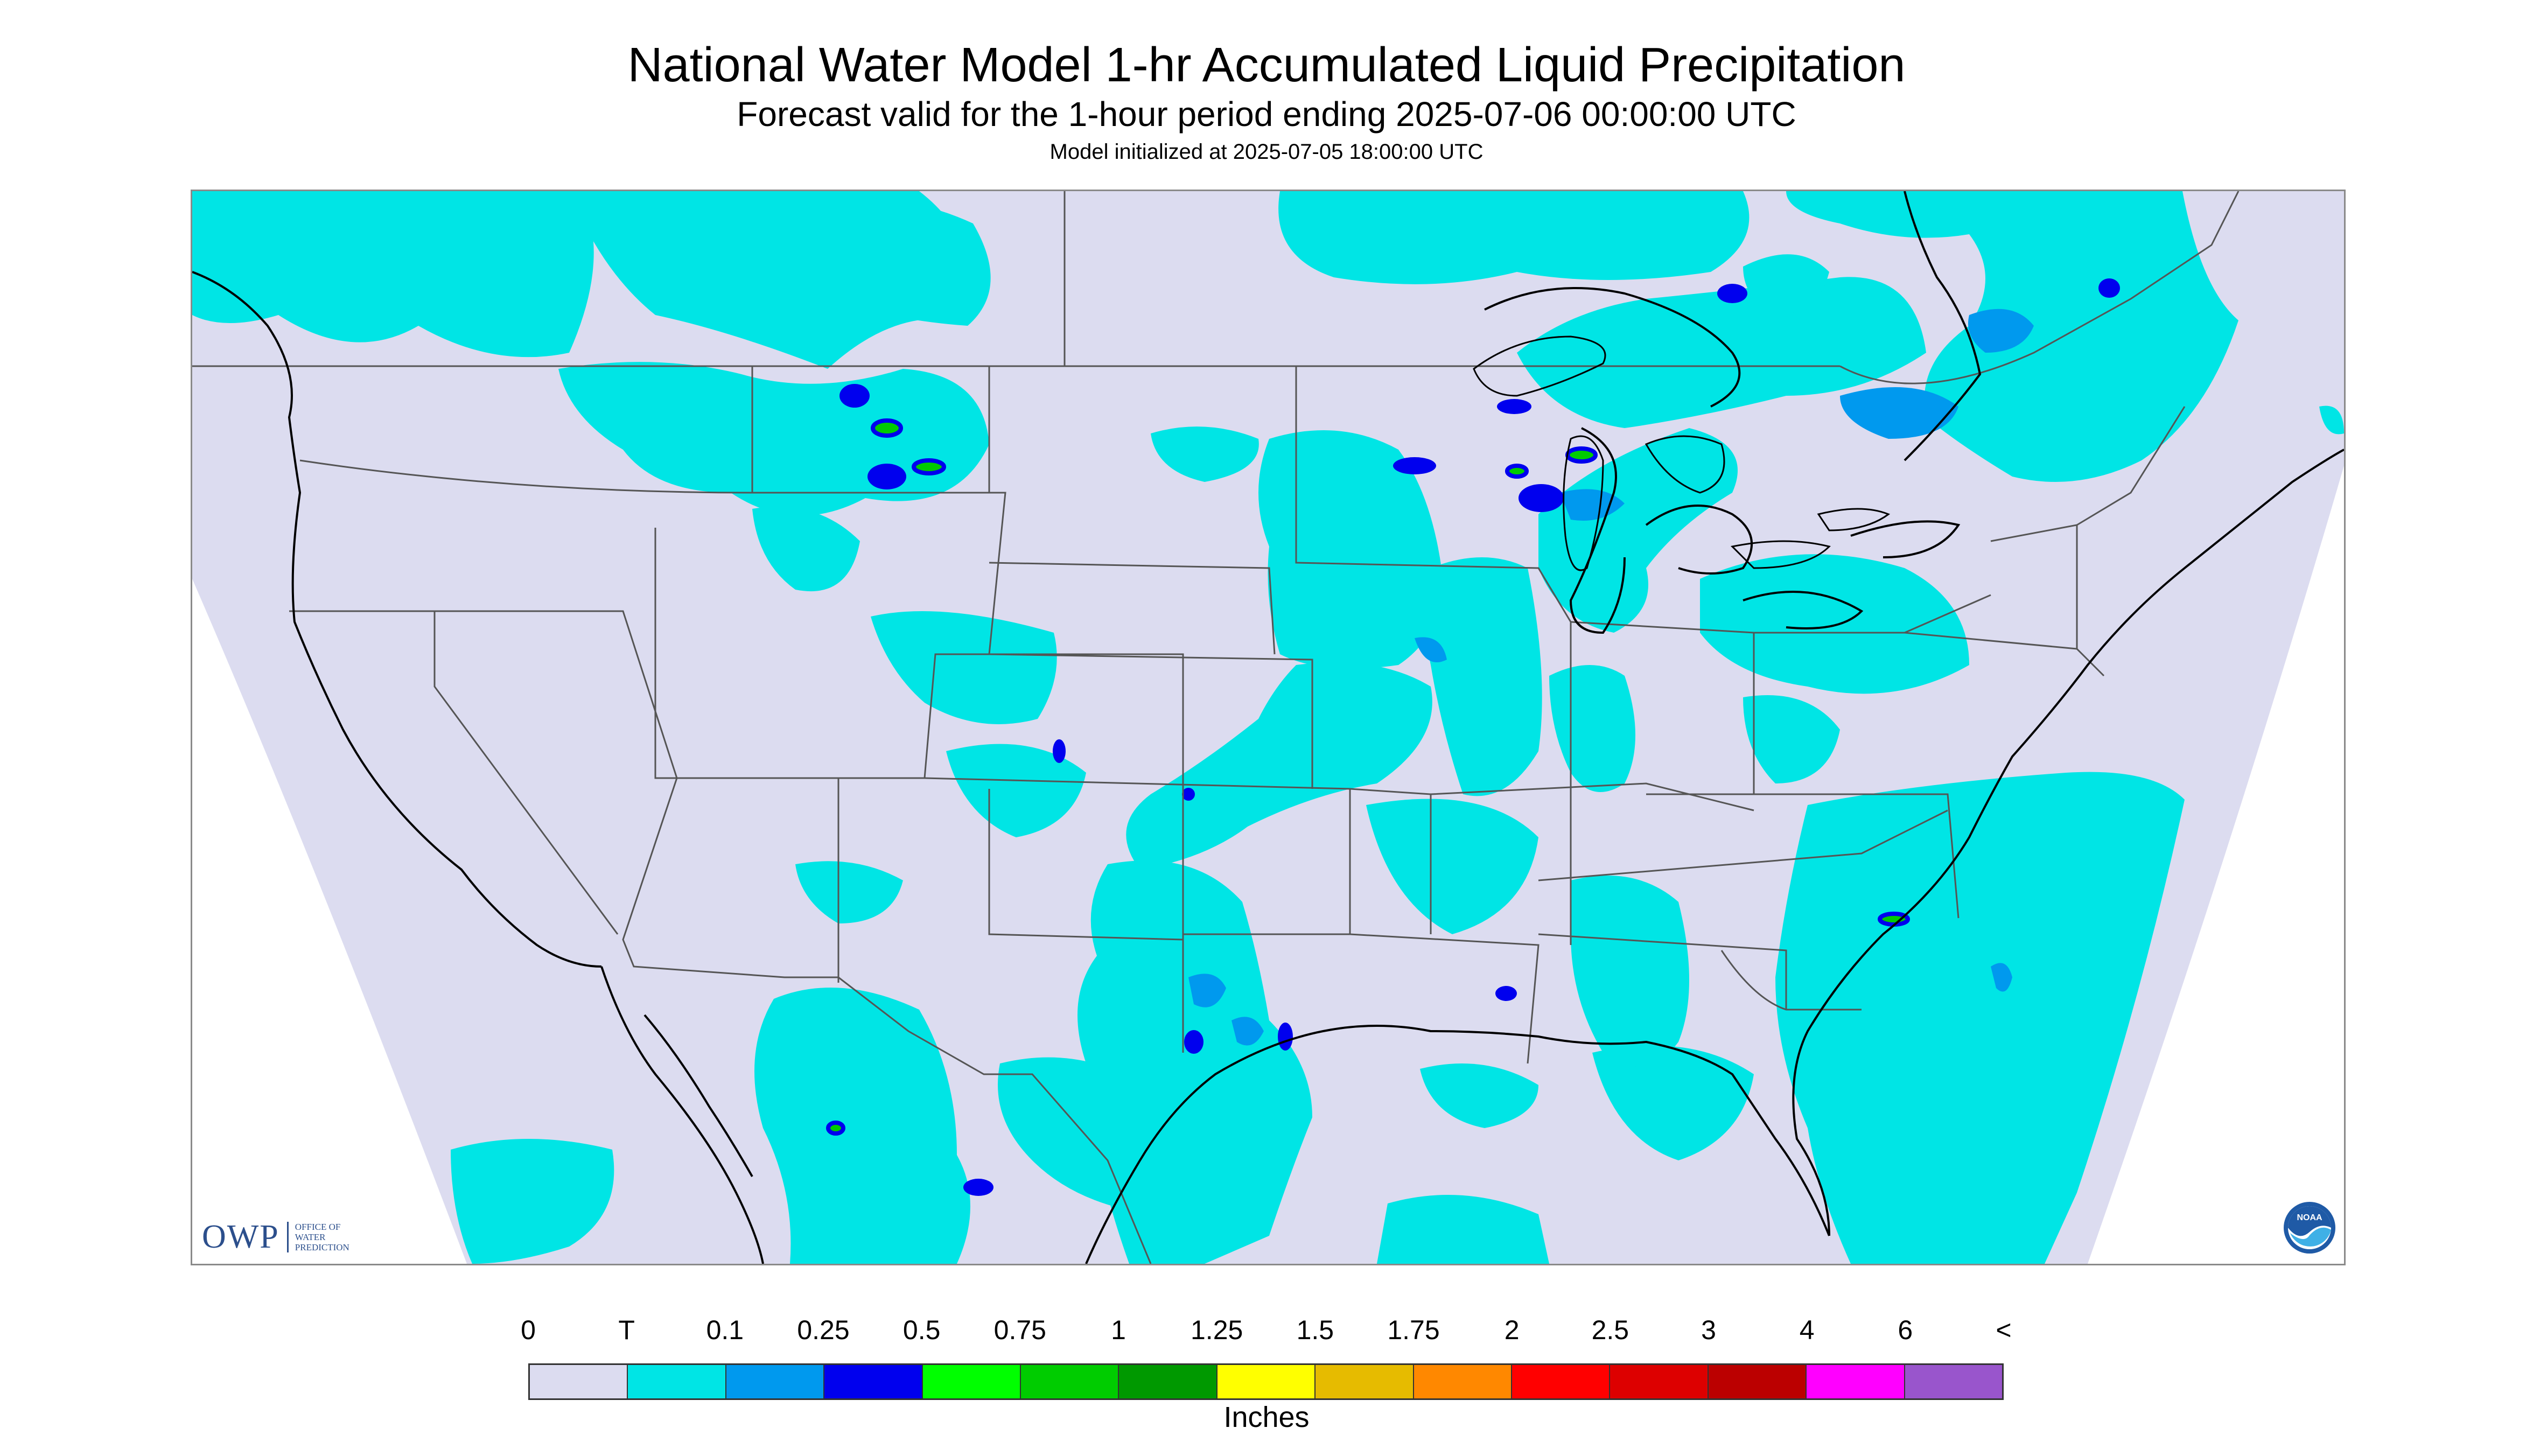 The width and height of the screenshot is (2533, 1456). Describe the element at coordinates (1216, 1330) in the screenshot. I see `legend-label: 1.25` at that location.